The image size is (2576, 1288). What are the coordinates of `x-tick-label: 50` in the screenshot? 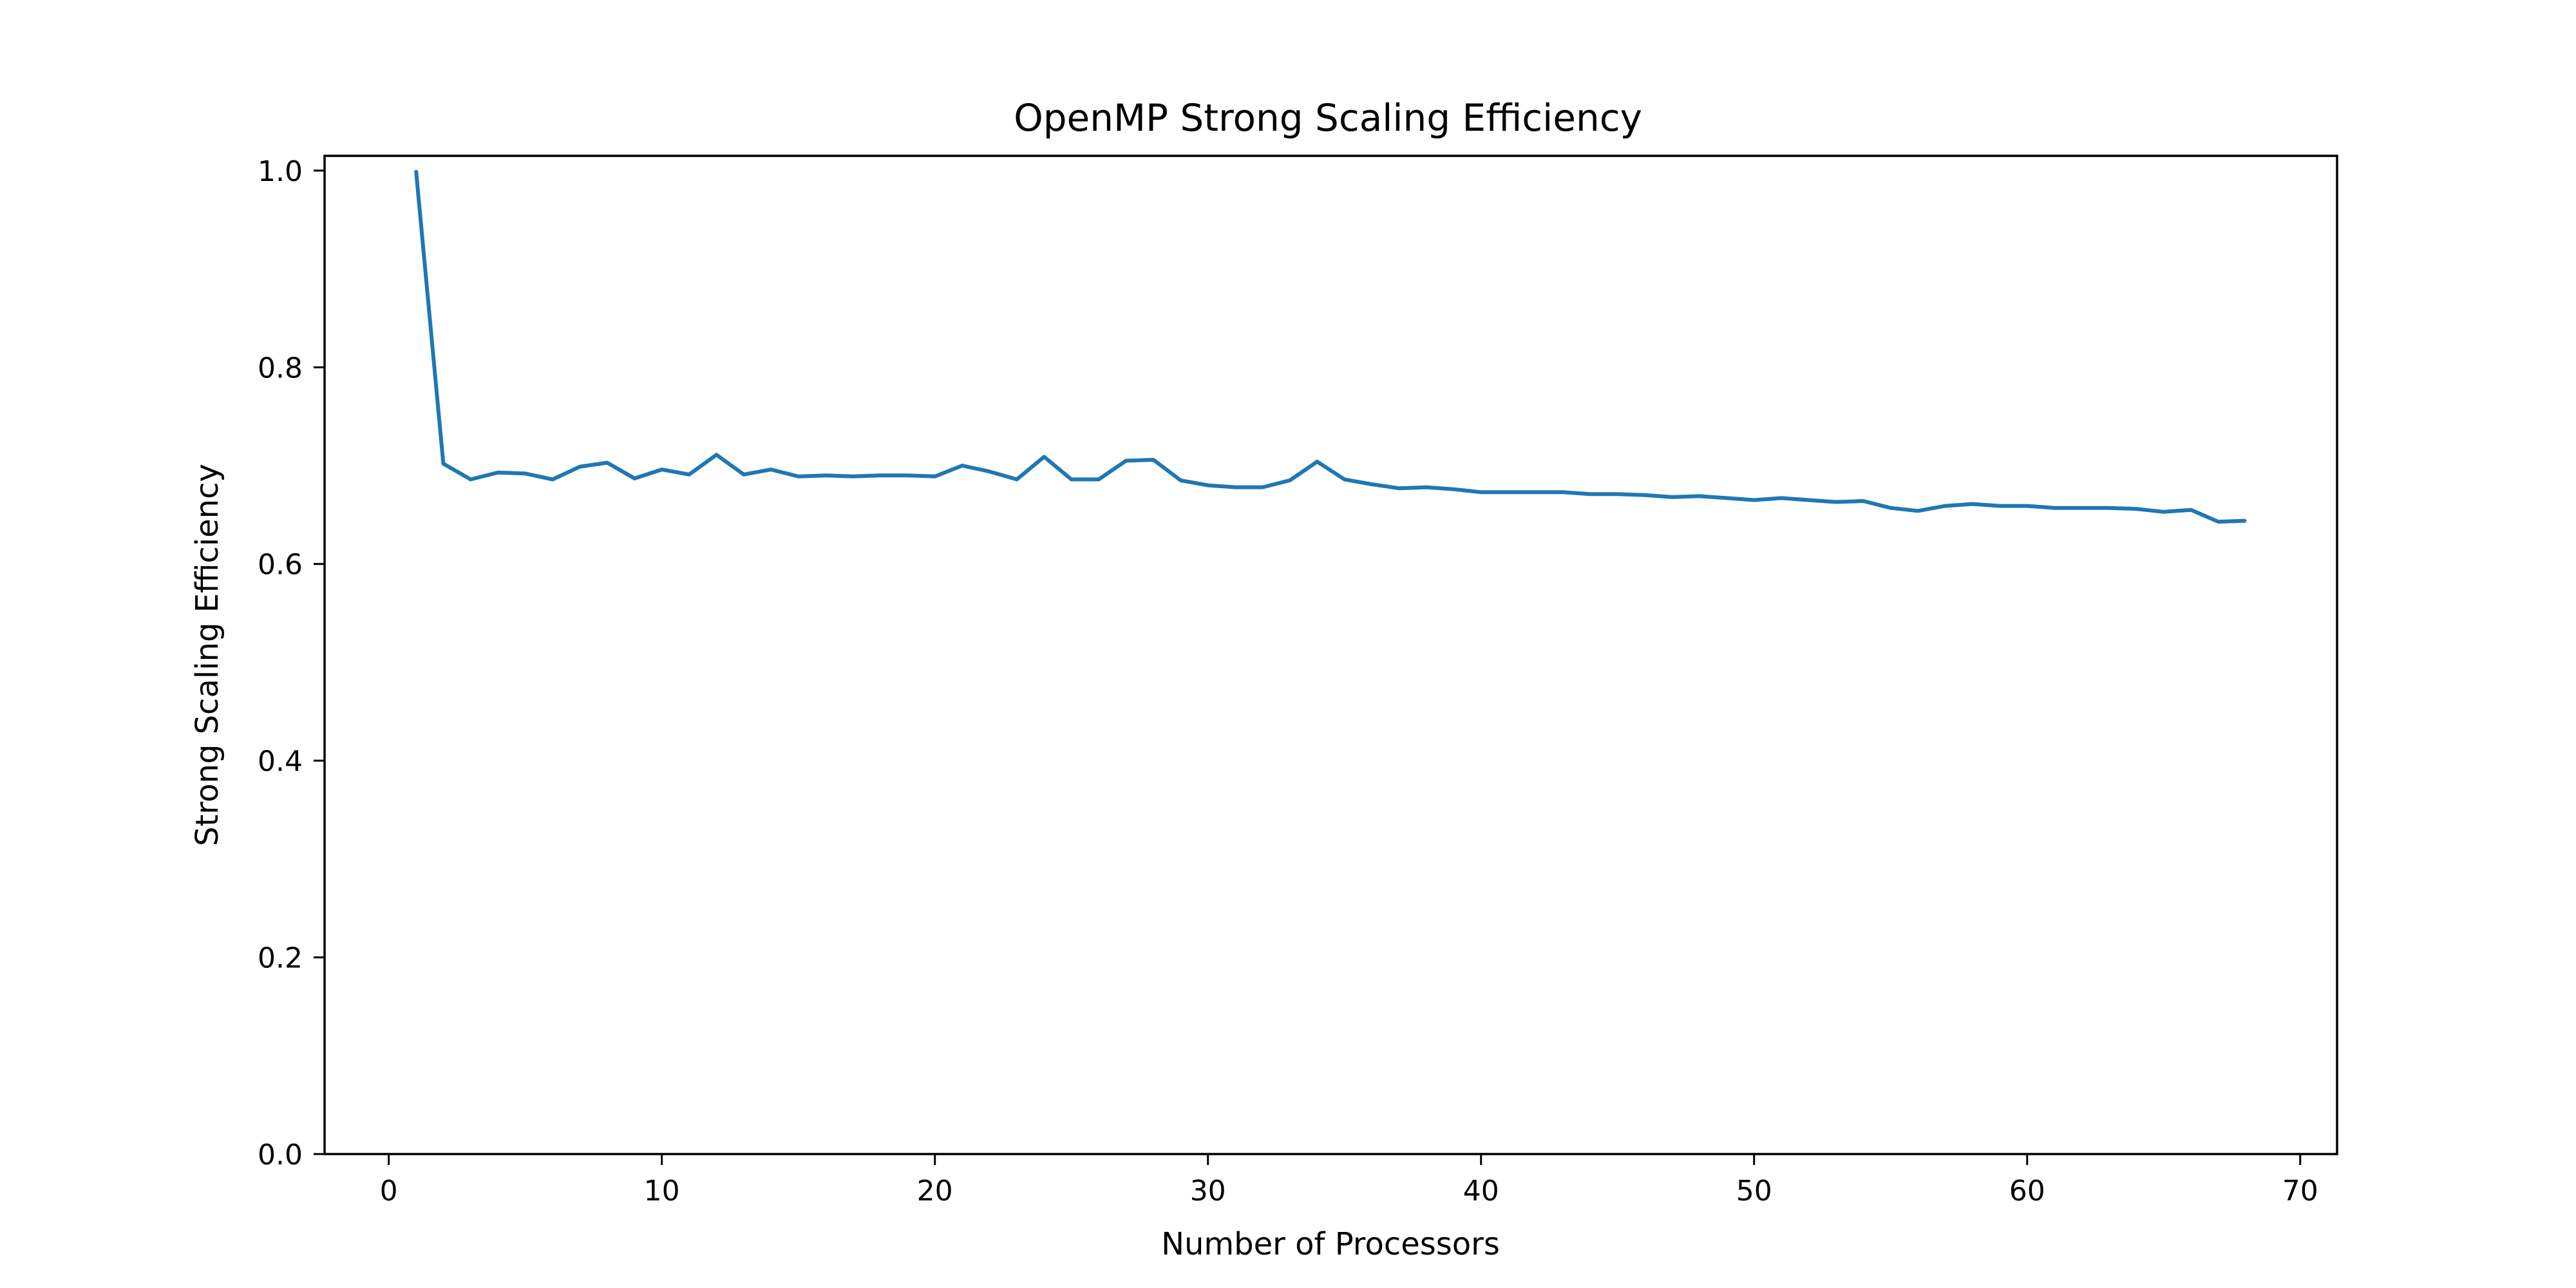 It's located at (1754, 1191).